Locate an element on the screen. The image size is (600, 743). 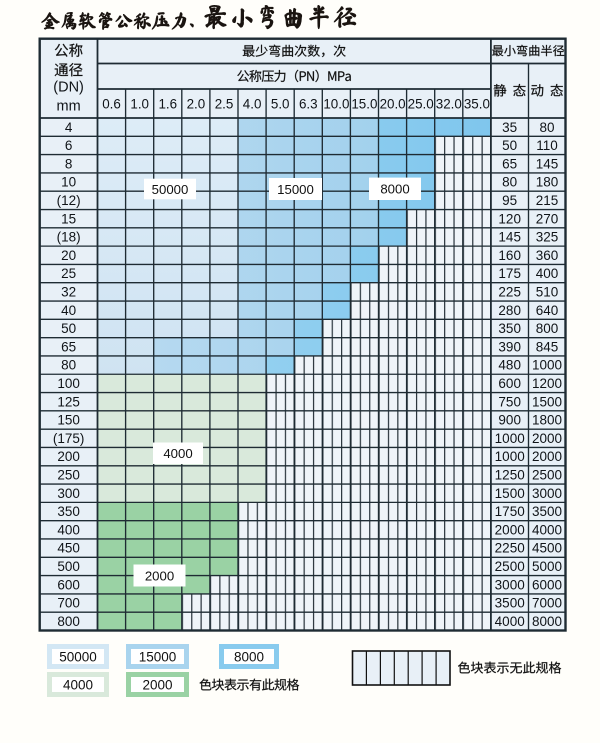
svg-text: 20.0 is located at coordinates (393, 104).